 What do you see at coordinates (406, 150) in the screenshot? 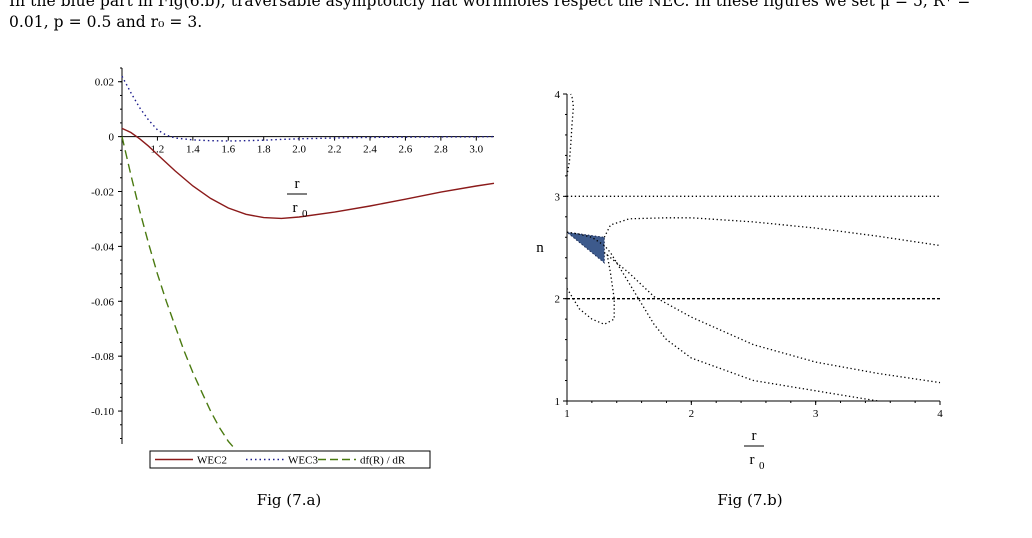
I see `x-tick-label: 2.6` at bounding box center [406, 150].